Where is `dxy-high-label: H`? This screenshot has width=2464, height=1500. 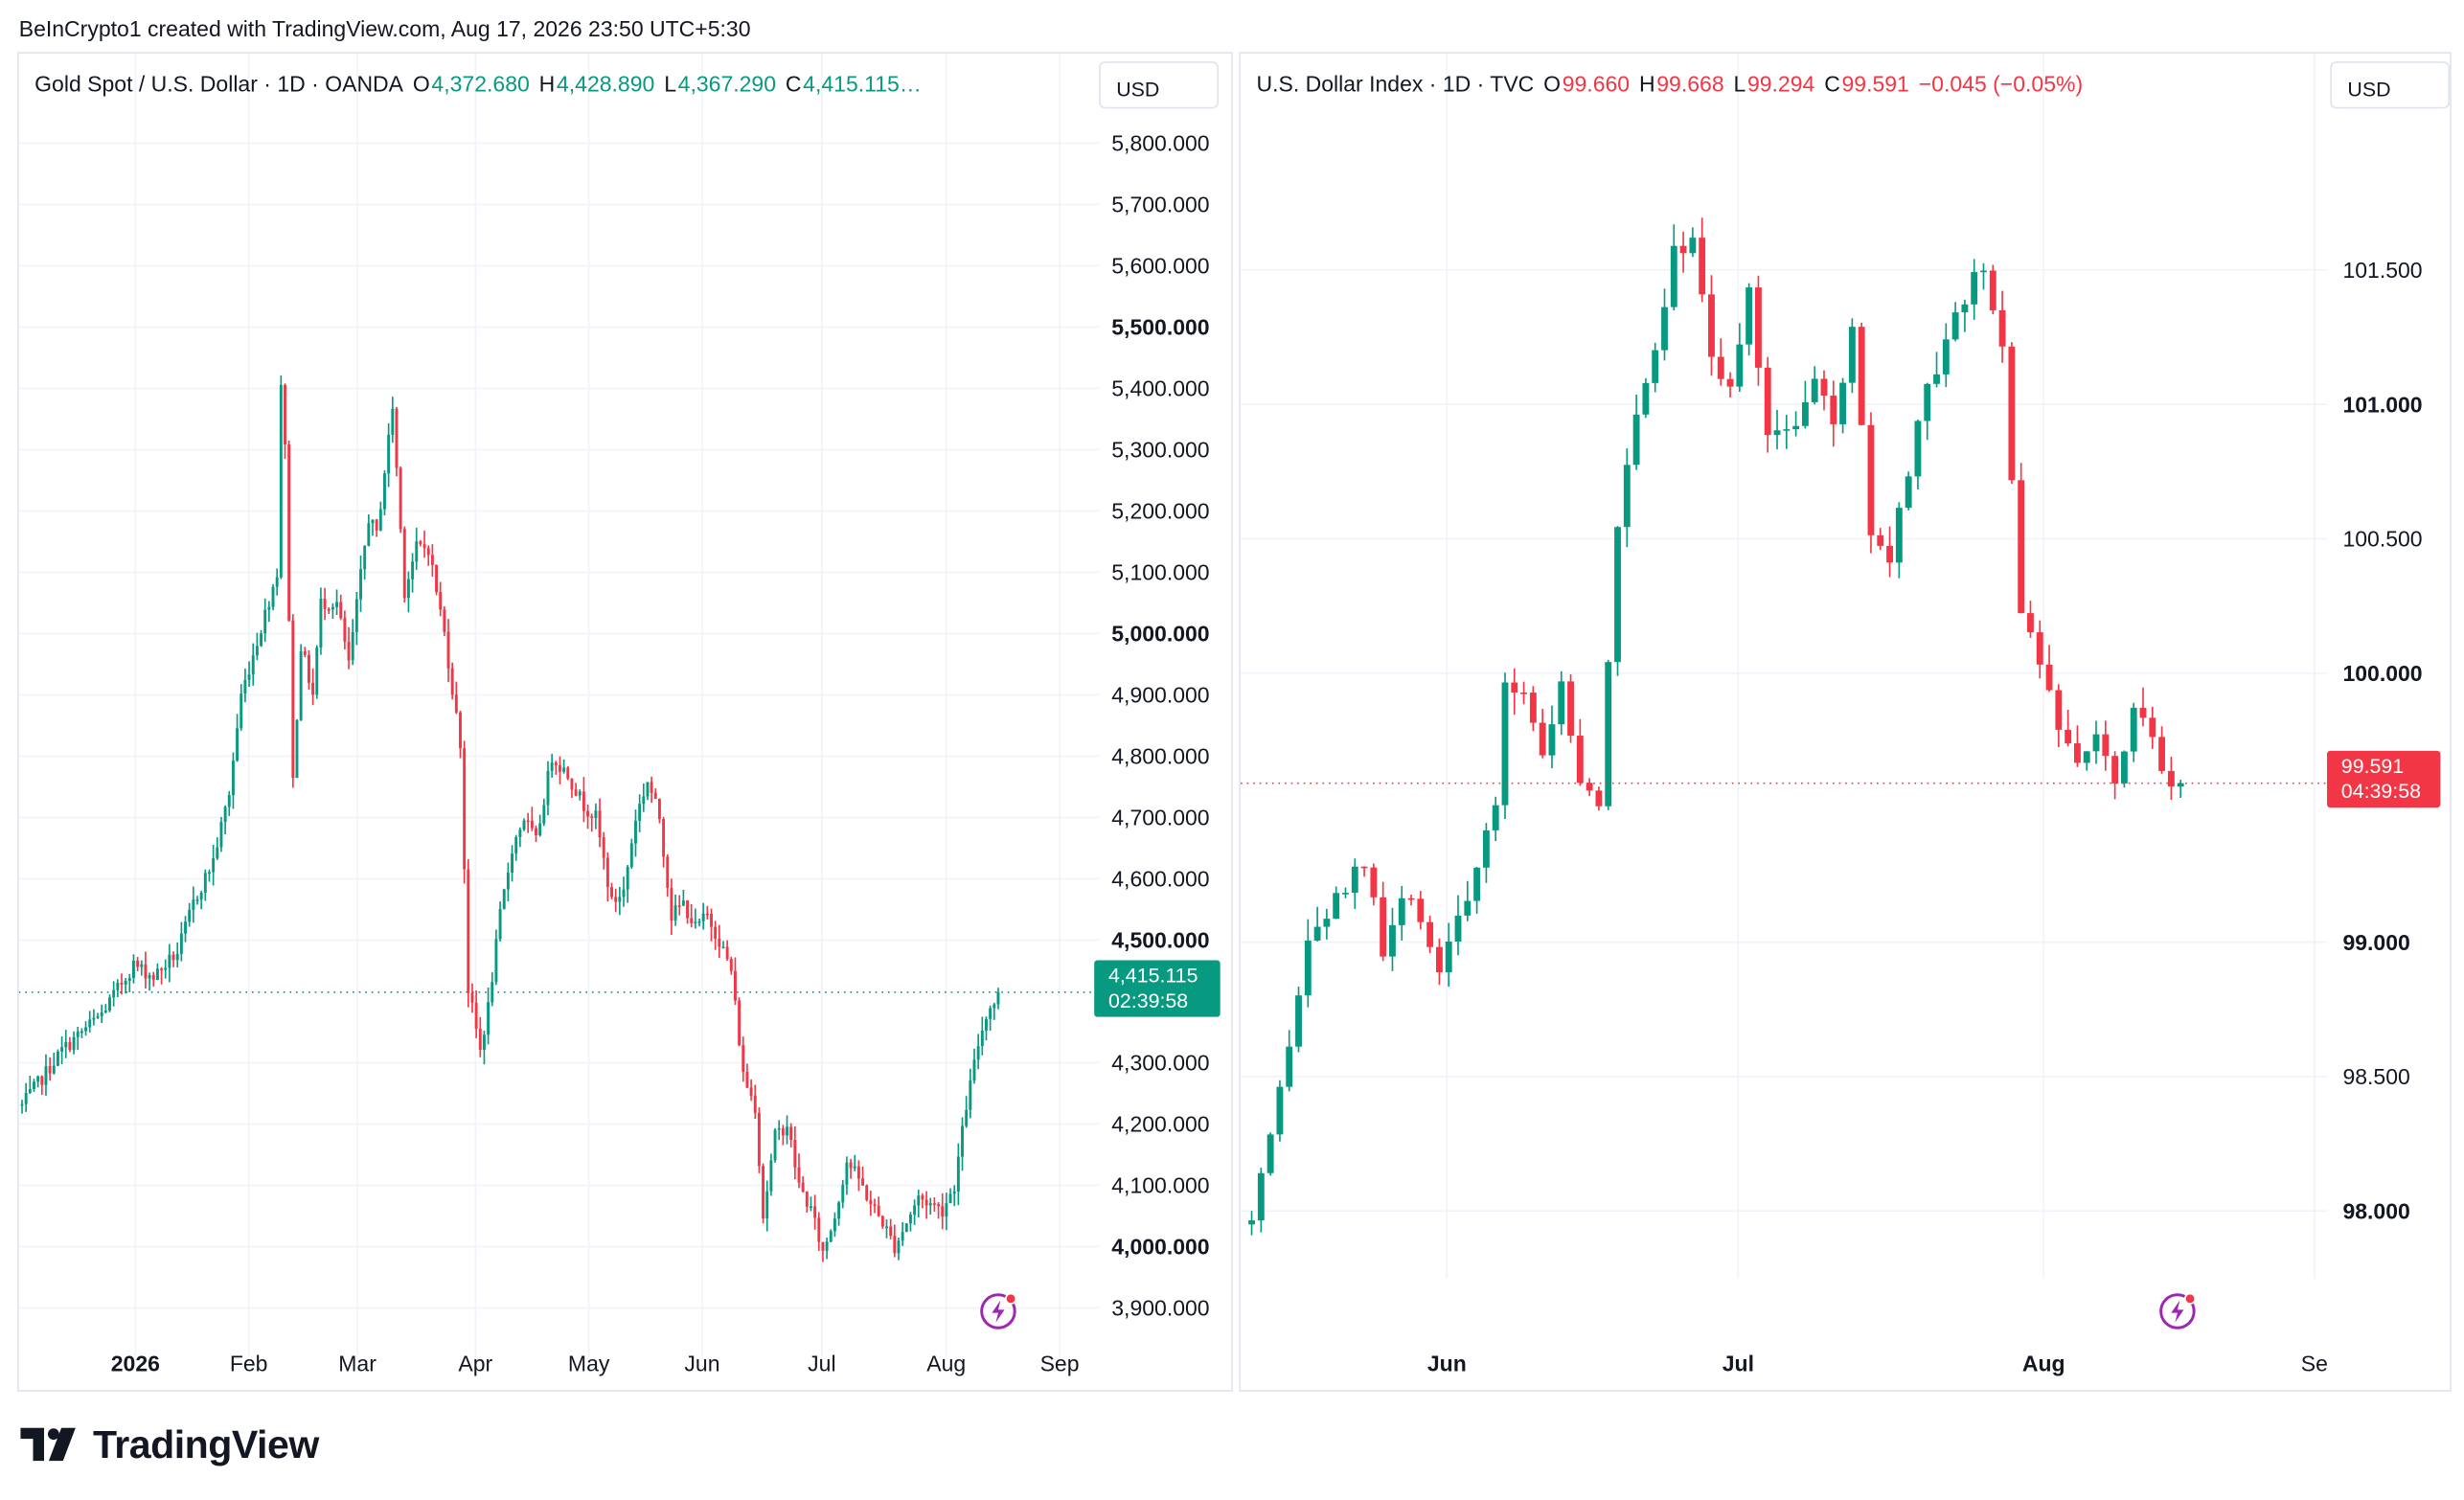
dxy-high-label: H is located at coordinates (1646, 83).